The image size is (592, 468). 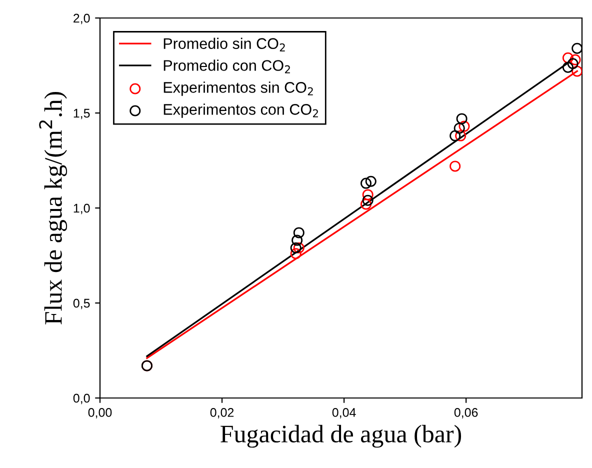 What do you see at coordinates (82, 209) in the screenshot?
I see `y-tick-label: 1,0` at bounding box center [82, 209].